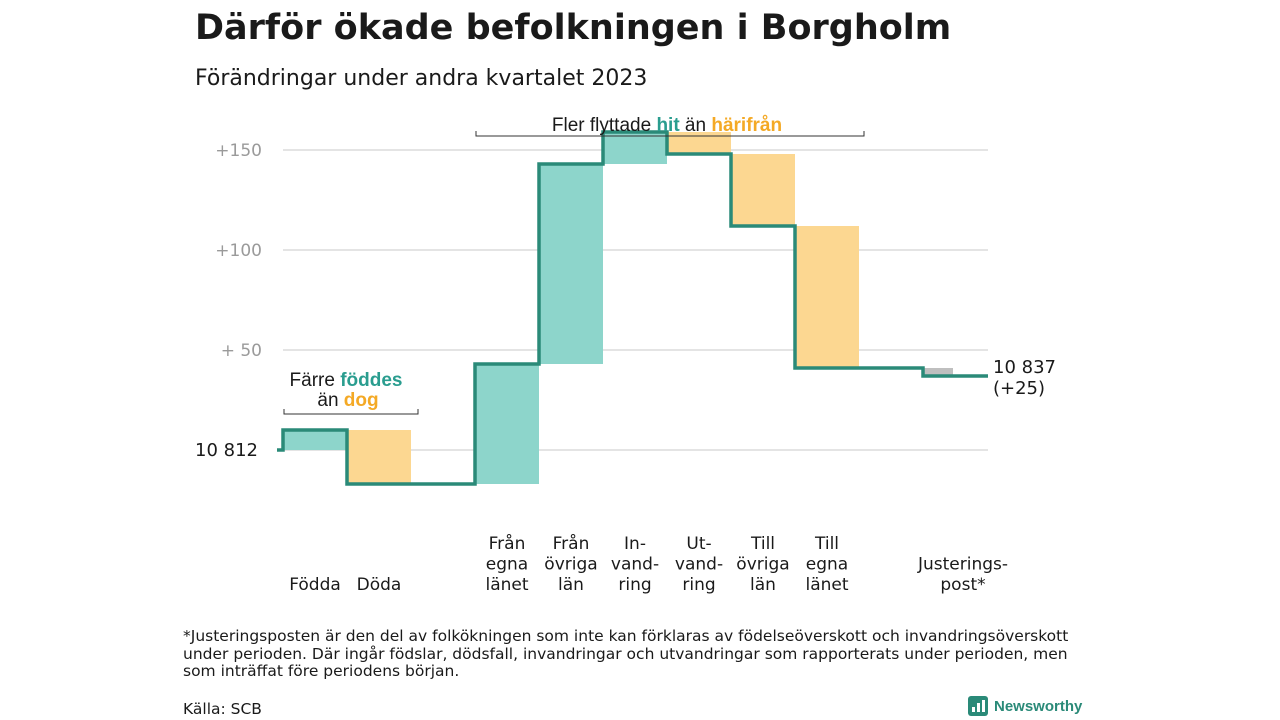 The image size is (1280, 720). Describe the element at coordinates (315, 585) in the screenshot. I see `category-label: Födda` at that location.